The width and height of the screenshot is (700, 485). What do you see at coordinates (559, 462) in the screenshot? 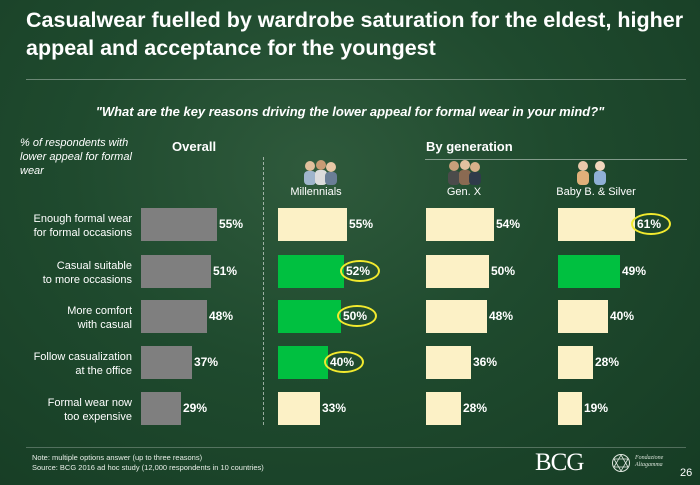
I see `bcg-logo: BCG` at bounding box center [559, 462].